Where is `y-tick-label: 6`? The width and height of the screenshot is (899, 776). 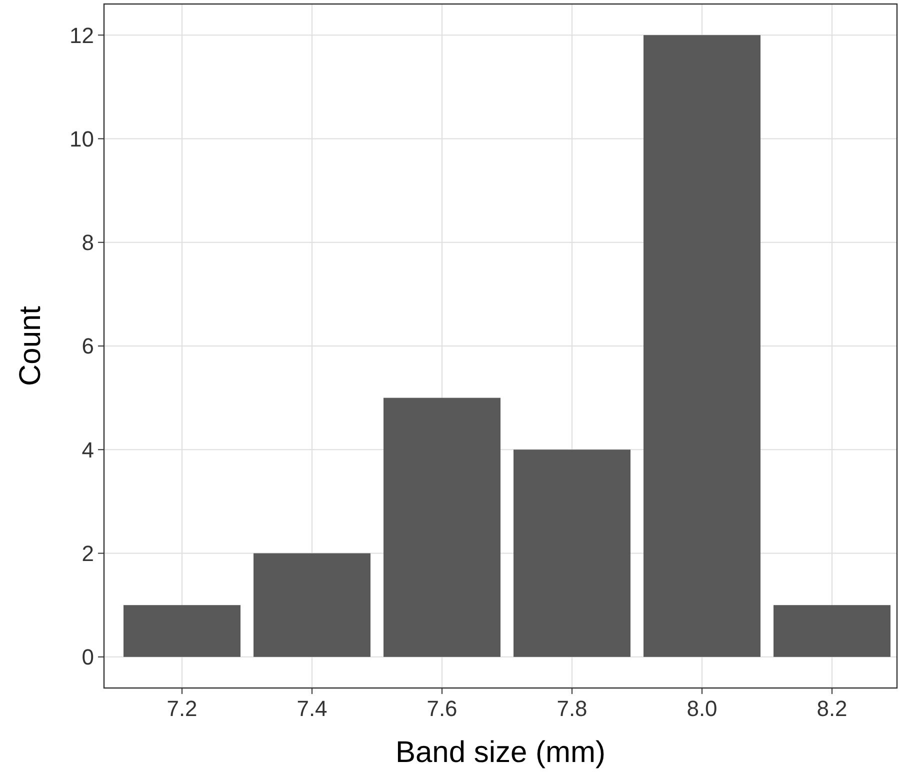 y-tick-label: 6 is located at coordinates (88, 346).